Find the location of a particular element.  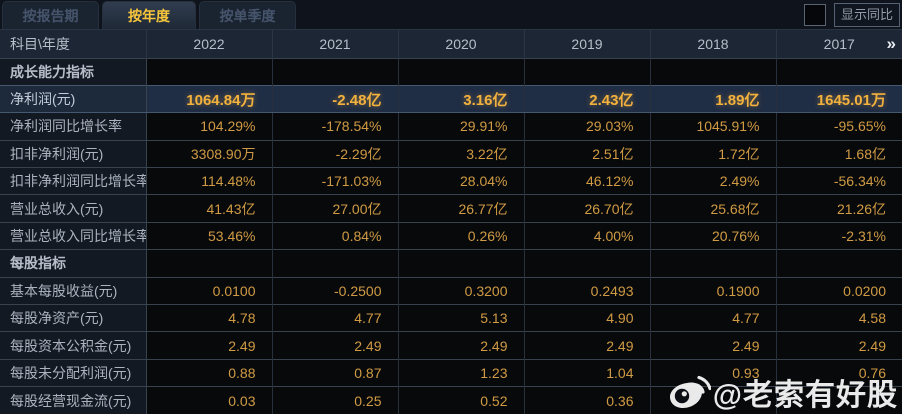

value-cell: 4.90 is located at coordinates (586, 318).